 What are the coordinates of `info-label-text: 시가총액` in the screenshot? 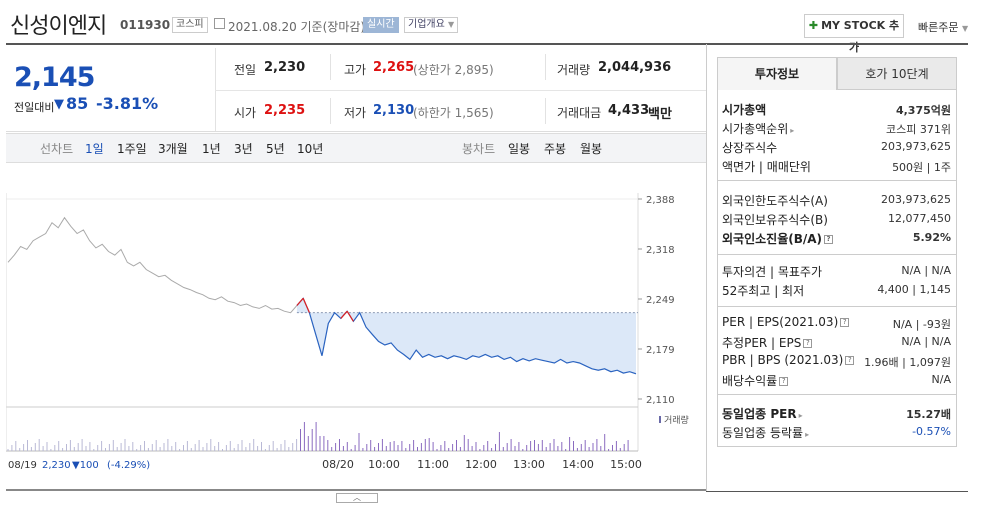 It's located at (744, 110).